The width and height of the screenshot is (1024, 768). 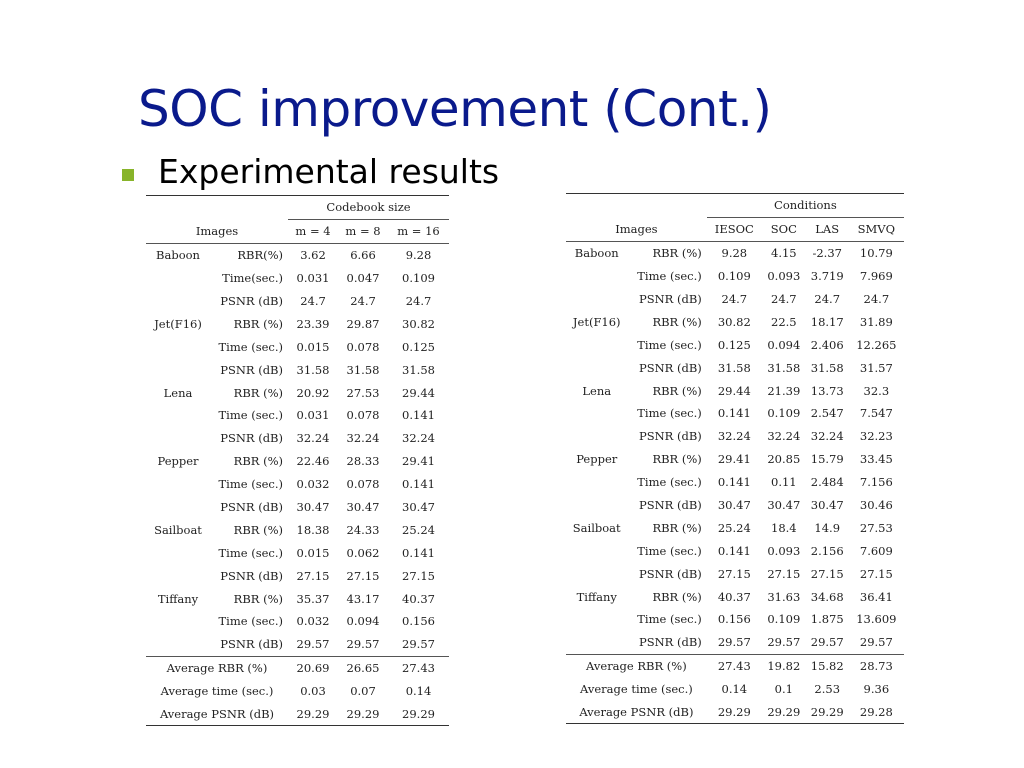 I want to click on value-cell: 18.4, so click(x=784, y=527).